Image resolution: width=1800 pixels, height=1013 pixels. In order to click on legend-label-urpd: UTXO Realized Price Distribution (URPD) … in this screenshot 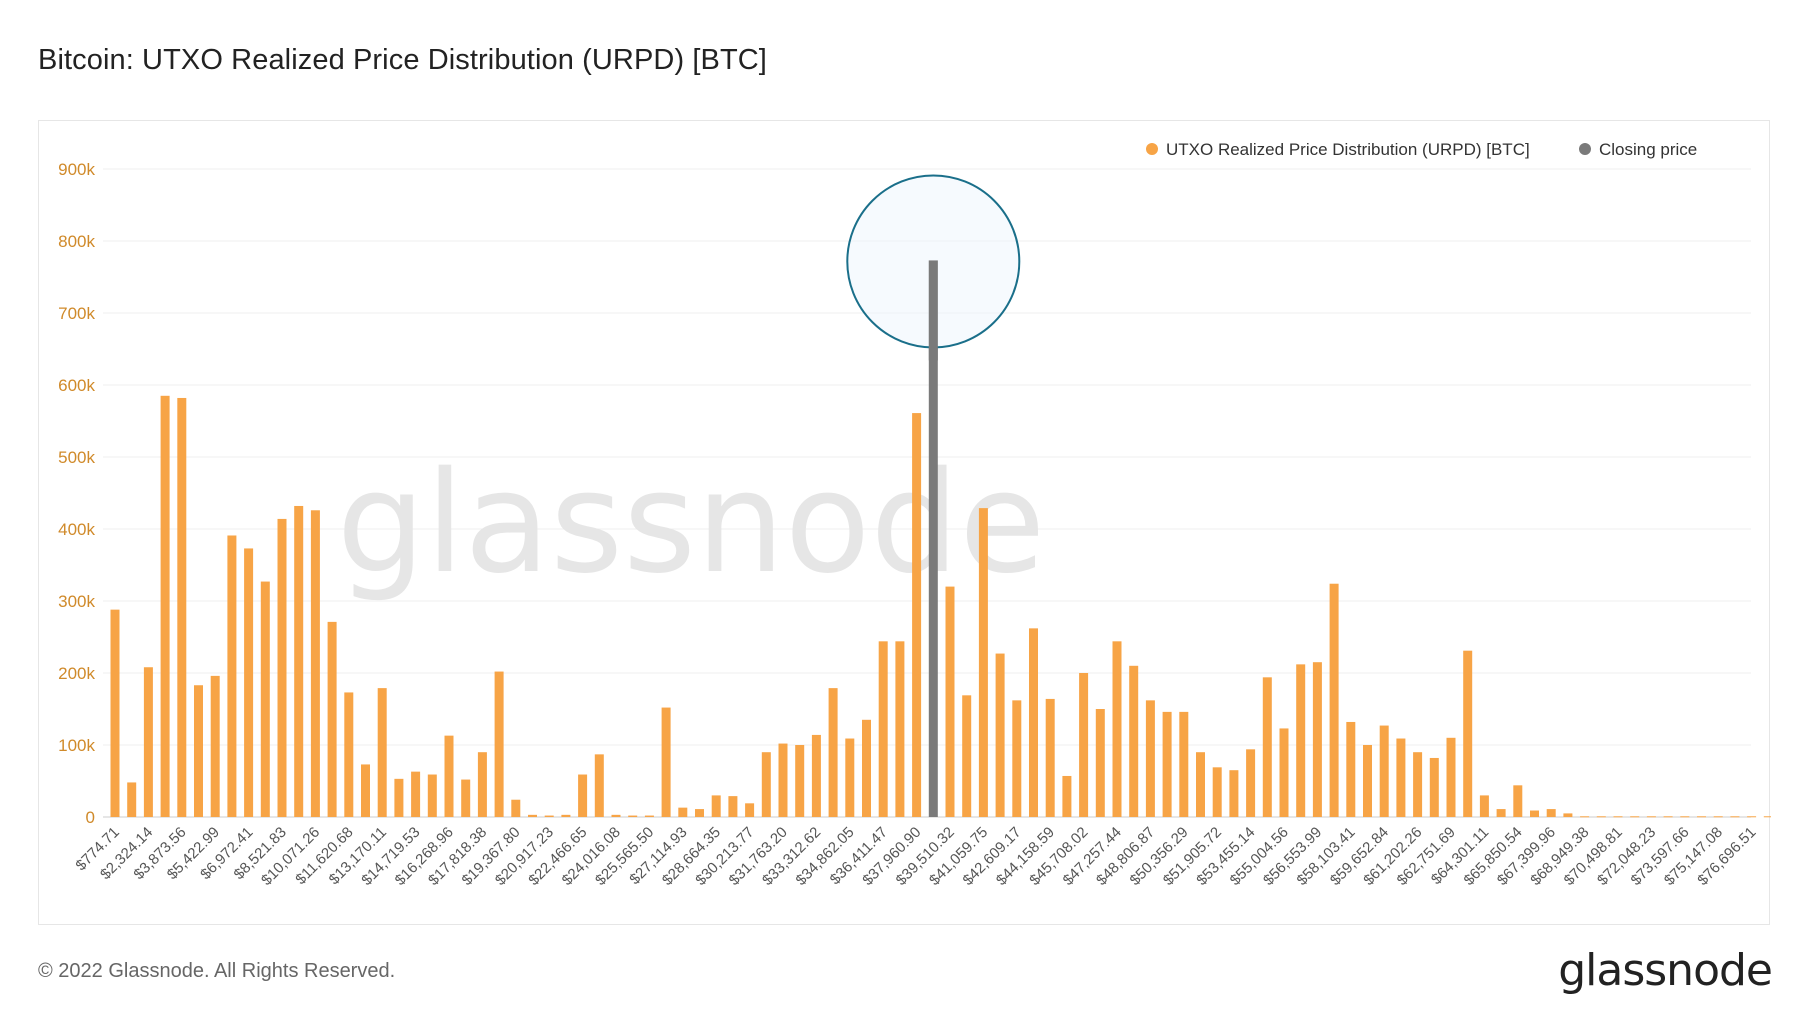, I will do `click(1348, 149)`.